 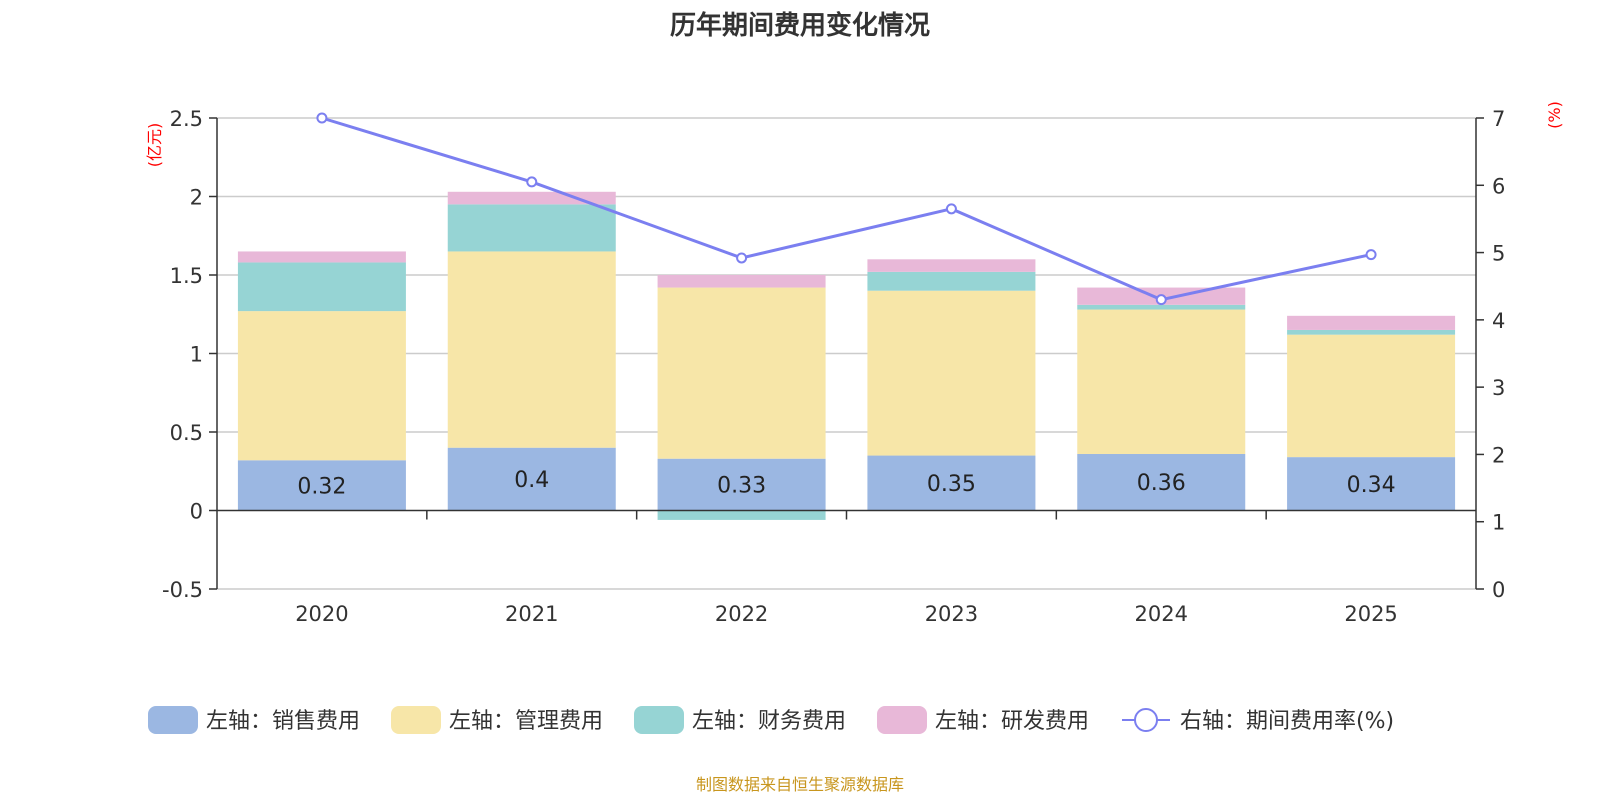 I want to click on left-tick-label: -0.5, so click(x=182, y=590).